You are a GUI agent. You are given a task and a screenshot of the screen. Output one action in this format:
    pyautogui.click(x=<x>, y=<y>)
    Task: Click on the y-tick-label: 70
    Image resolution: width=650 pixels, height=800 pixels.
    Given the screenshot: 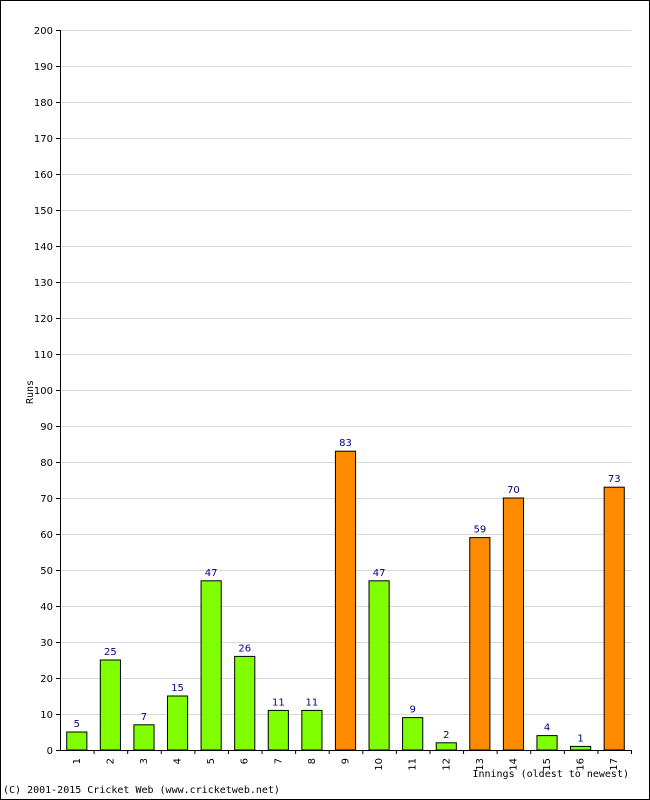 What is the action you would take?
    pyautogui.click(x=46, y=499)
    